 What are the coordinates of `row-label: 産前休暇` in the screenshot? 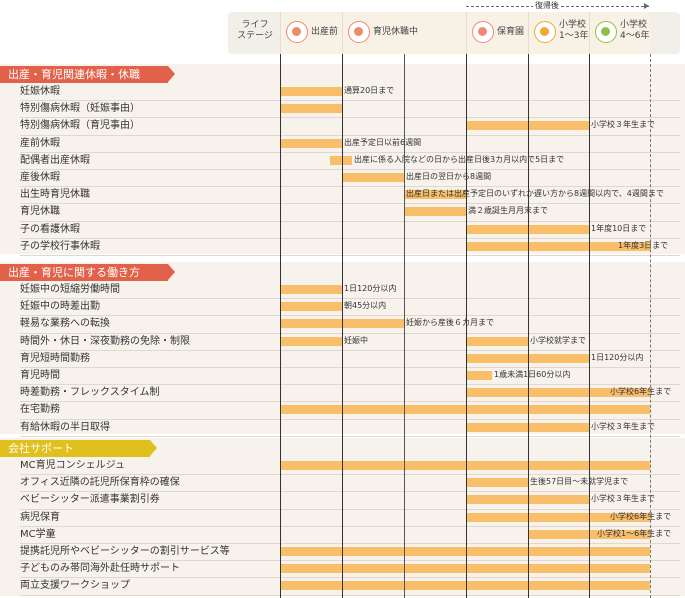 It's located at (40, 143).